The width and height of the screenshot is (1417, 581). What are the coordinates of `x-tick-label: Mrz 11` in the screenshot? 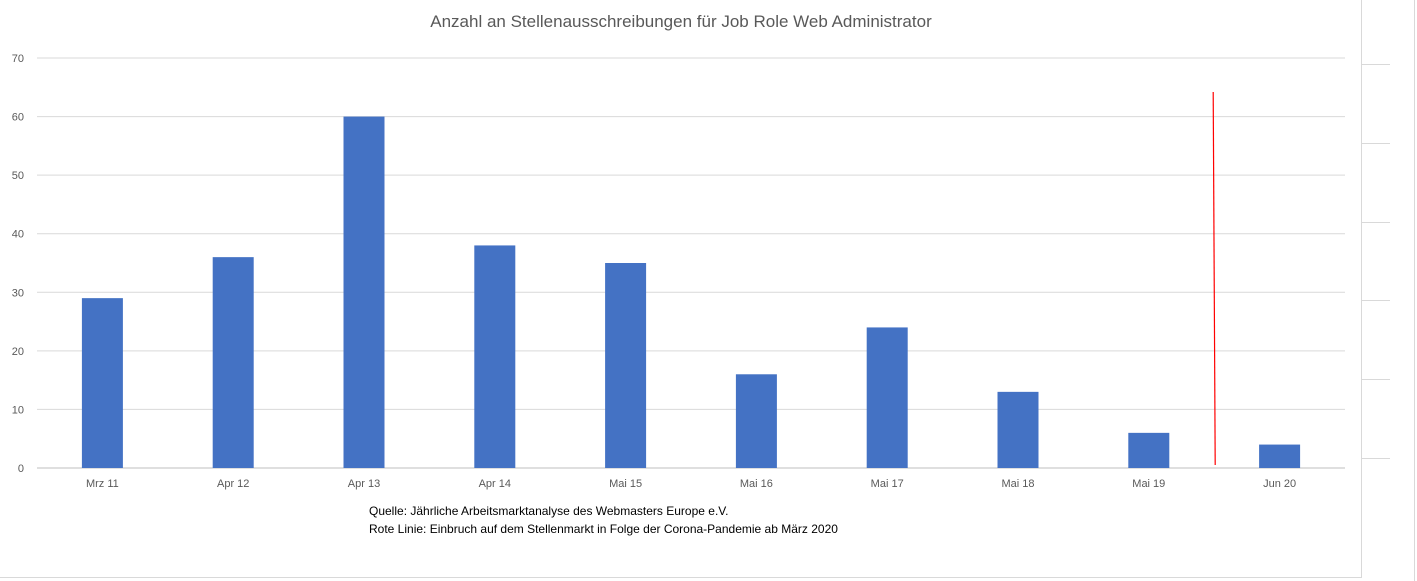 It's located at (102, 484).